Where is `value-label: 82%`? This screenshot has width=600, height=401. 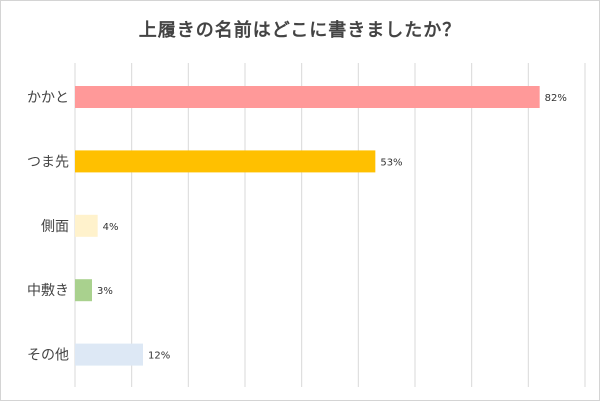 value-label: 82% is located at coordinates (556, 98).